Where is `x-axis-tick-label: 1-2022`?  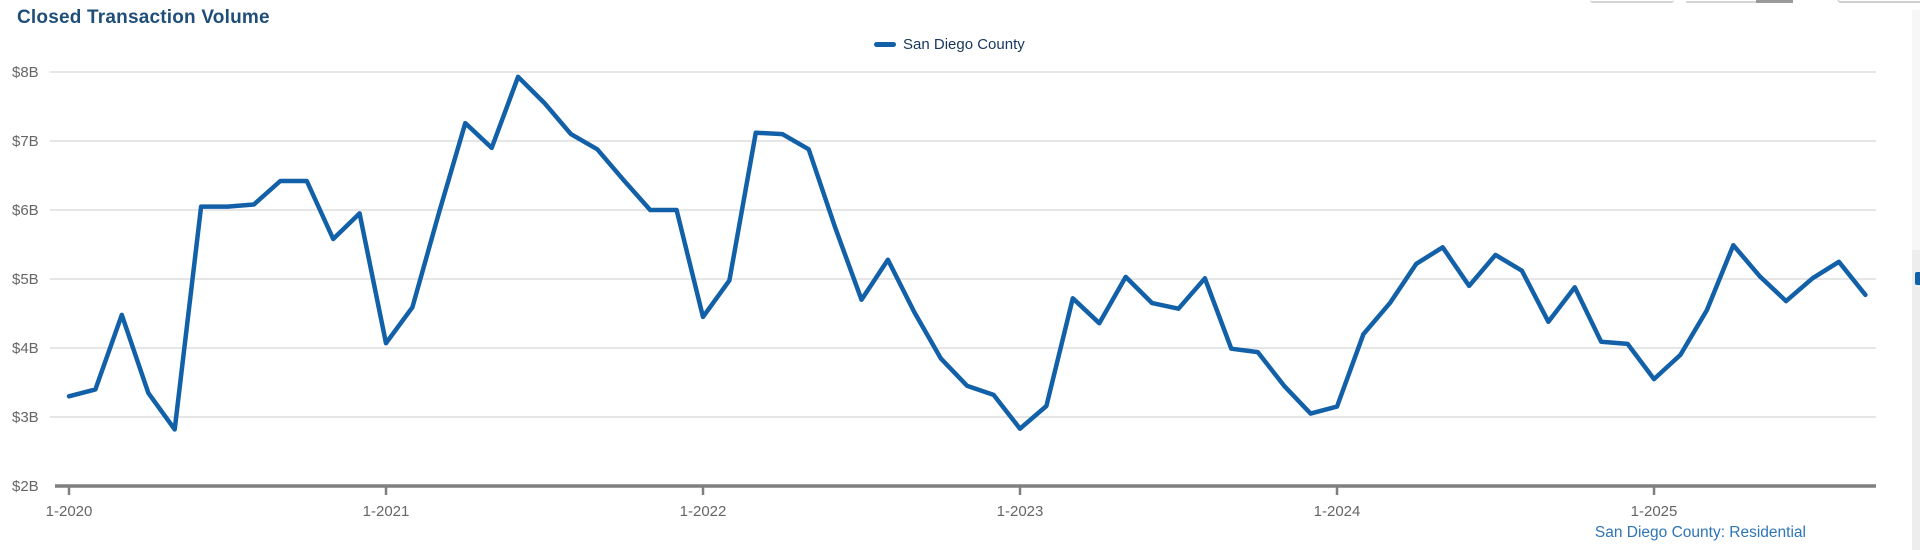 x-axis-tick-label: 1-2022 is located at coordinates (703, 511).